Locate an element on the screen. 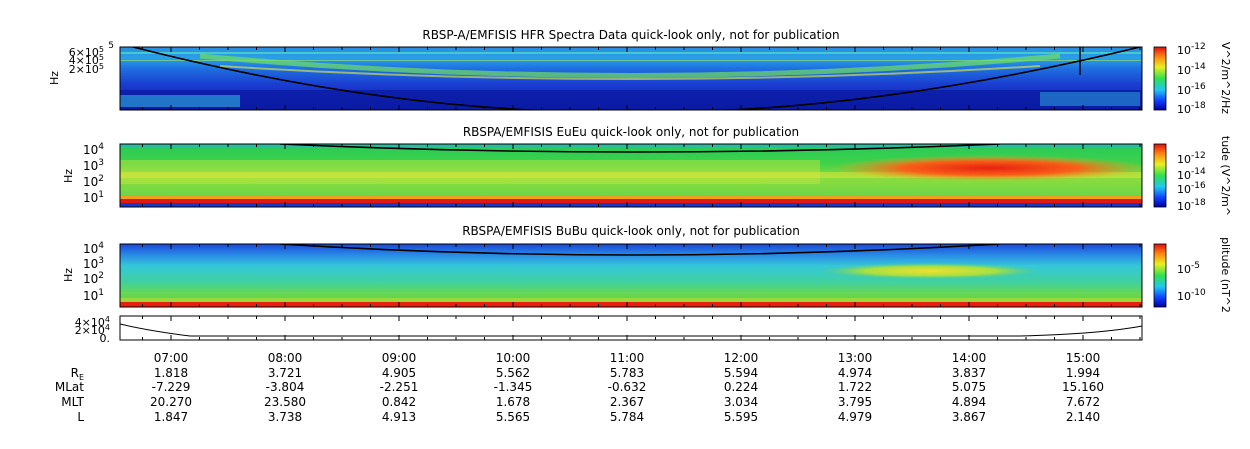  ephemeris-row-label: L is located at coordinates (80, 417).